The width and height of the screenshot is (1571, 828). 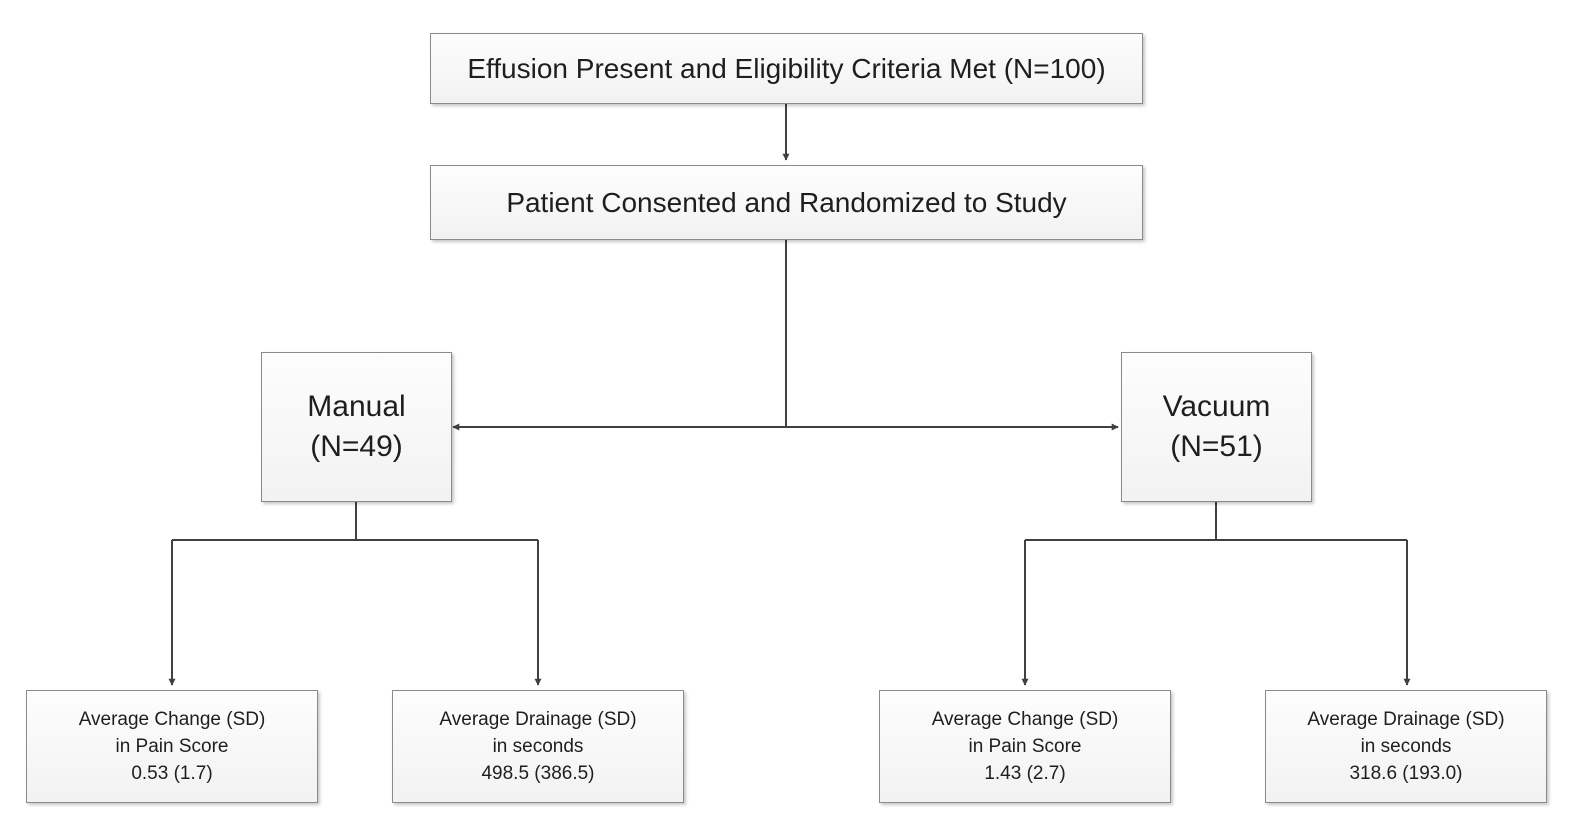 I want to click on manual-drainage-value: 498.5 (386.5), so click(x=538, y=773).